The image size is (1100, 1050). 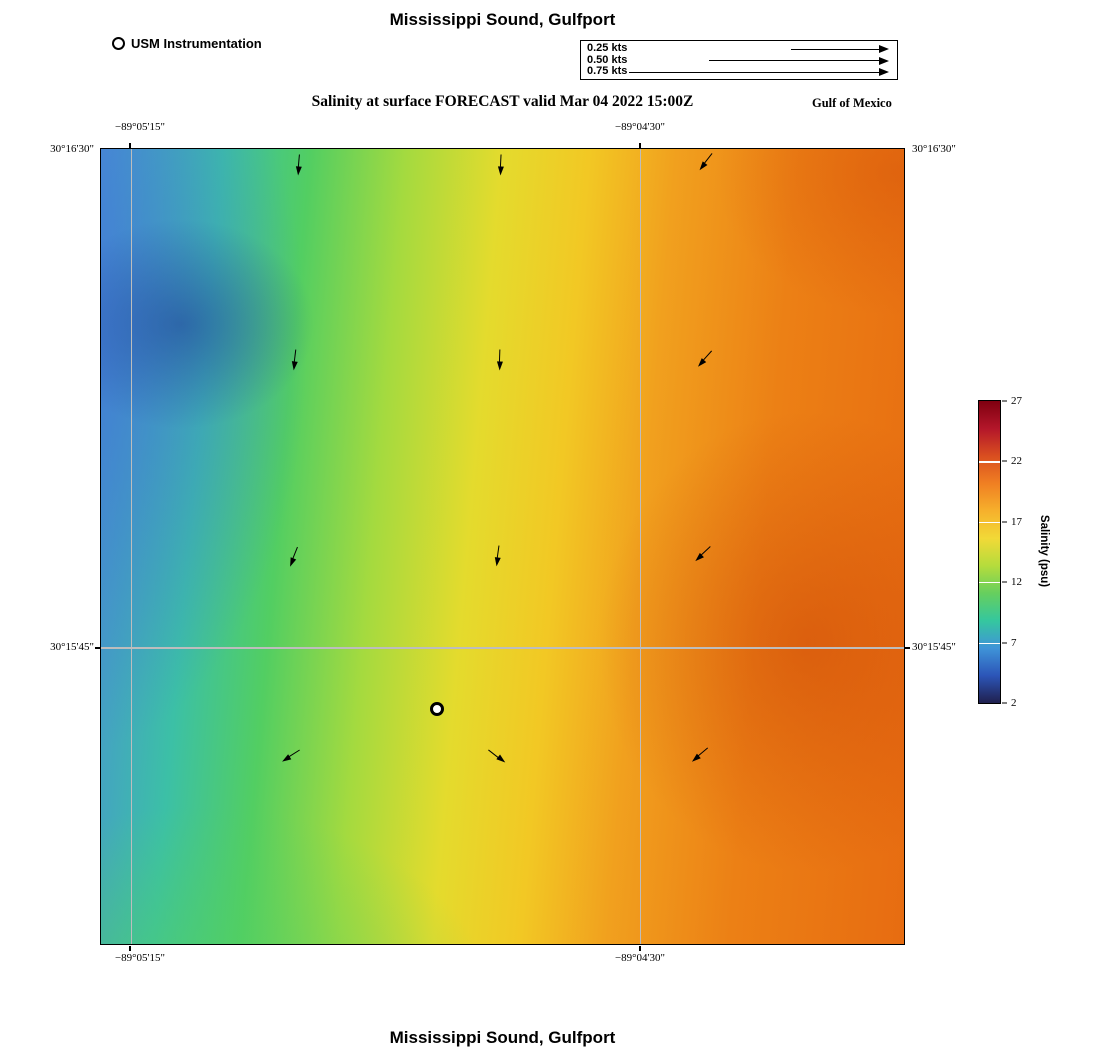 What do you see at coordinates (72, 647) in the screenshot?
I see `y-tick-label-left-south: 30°15'45"` at bounding box center [72, 647].